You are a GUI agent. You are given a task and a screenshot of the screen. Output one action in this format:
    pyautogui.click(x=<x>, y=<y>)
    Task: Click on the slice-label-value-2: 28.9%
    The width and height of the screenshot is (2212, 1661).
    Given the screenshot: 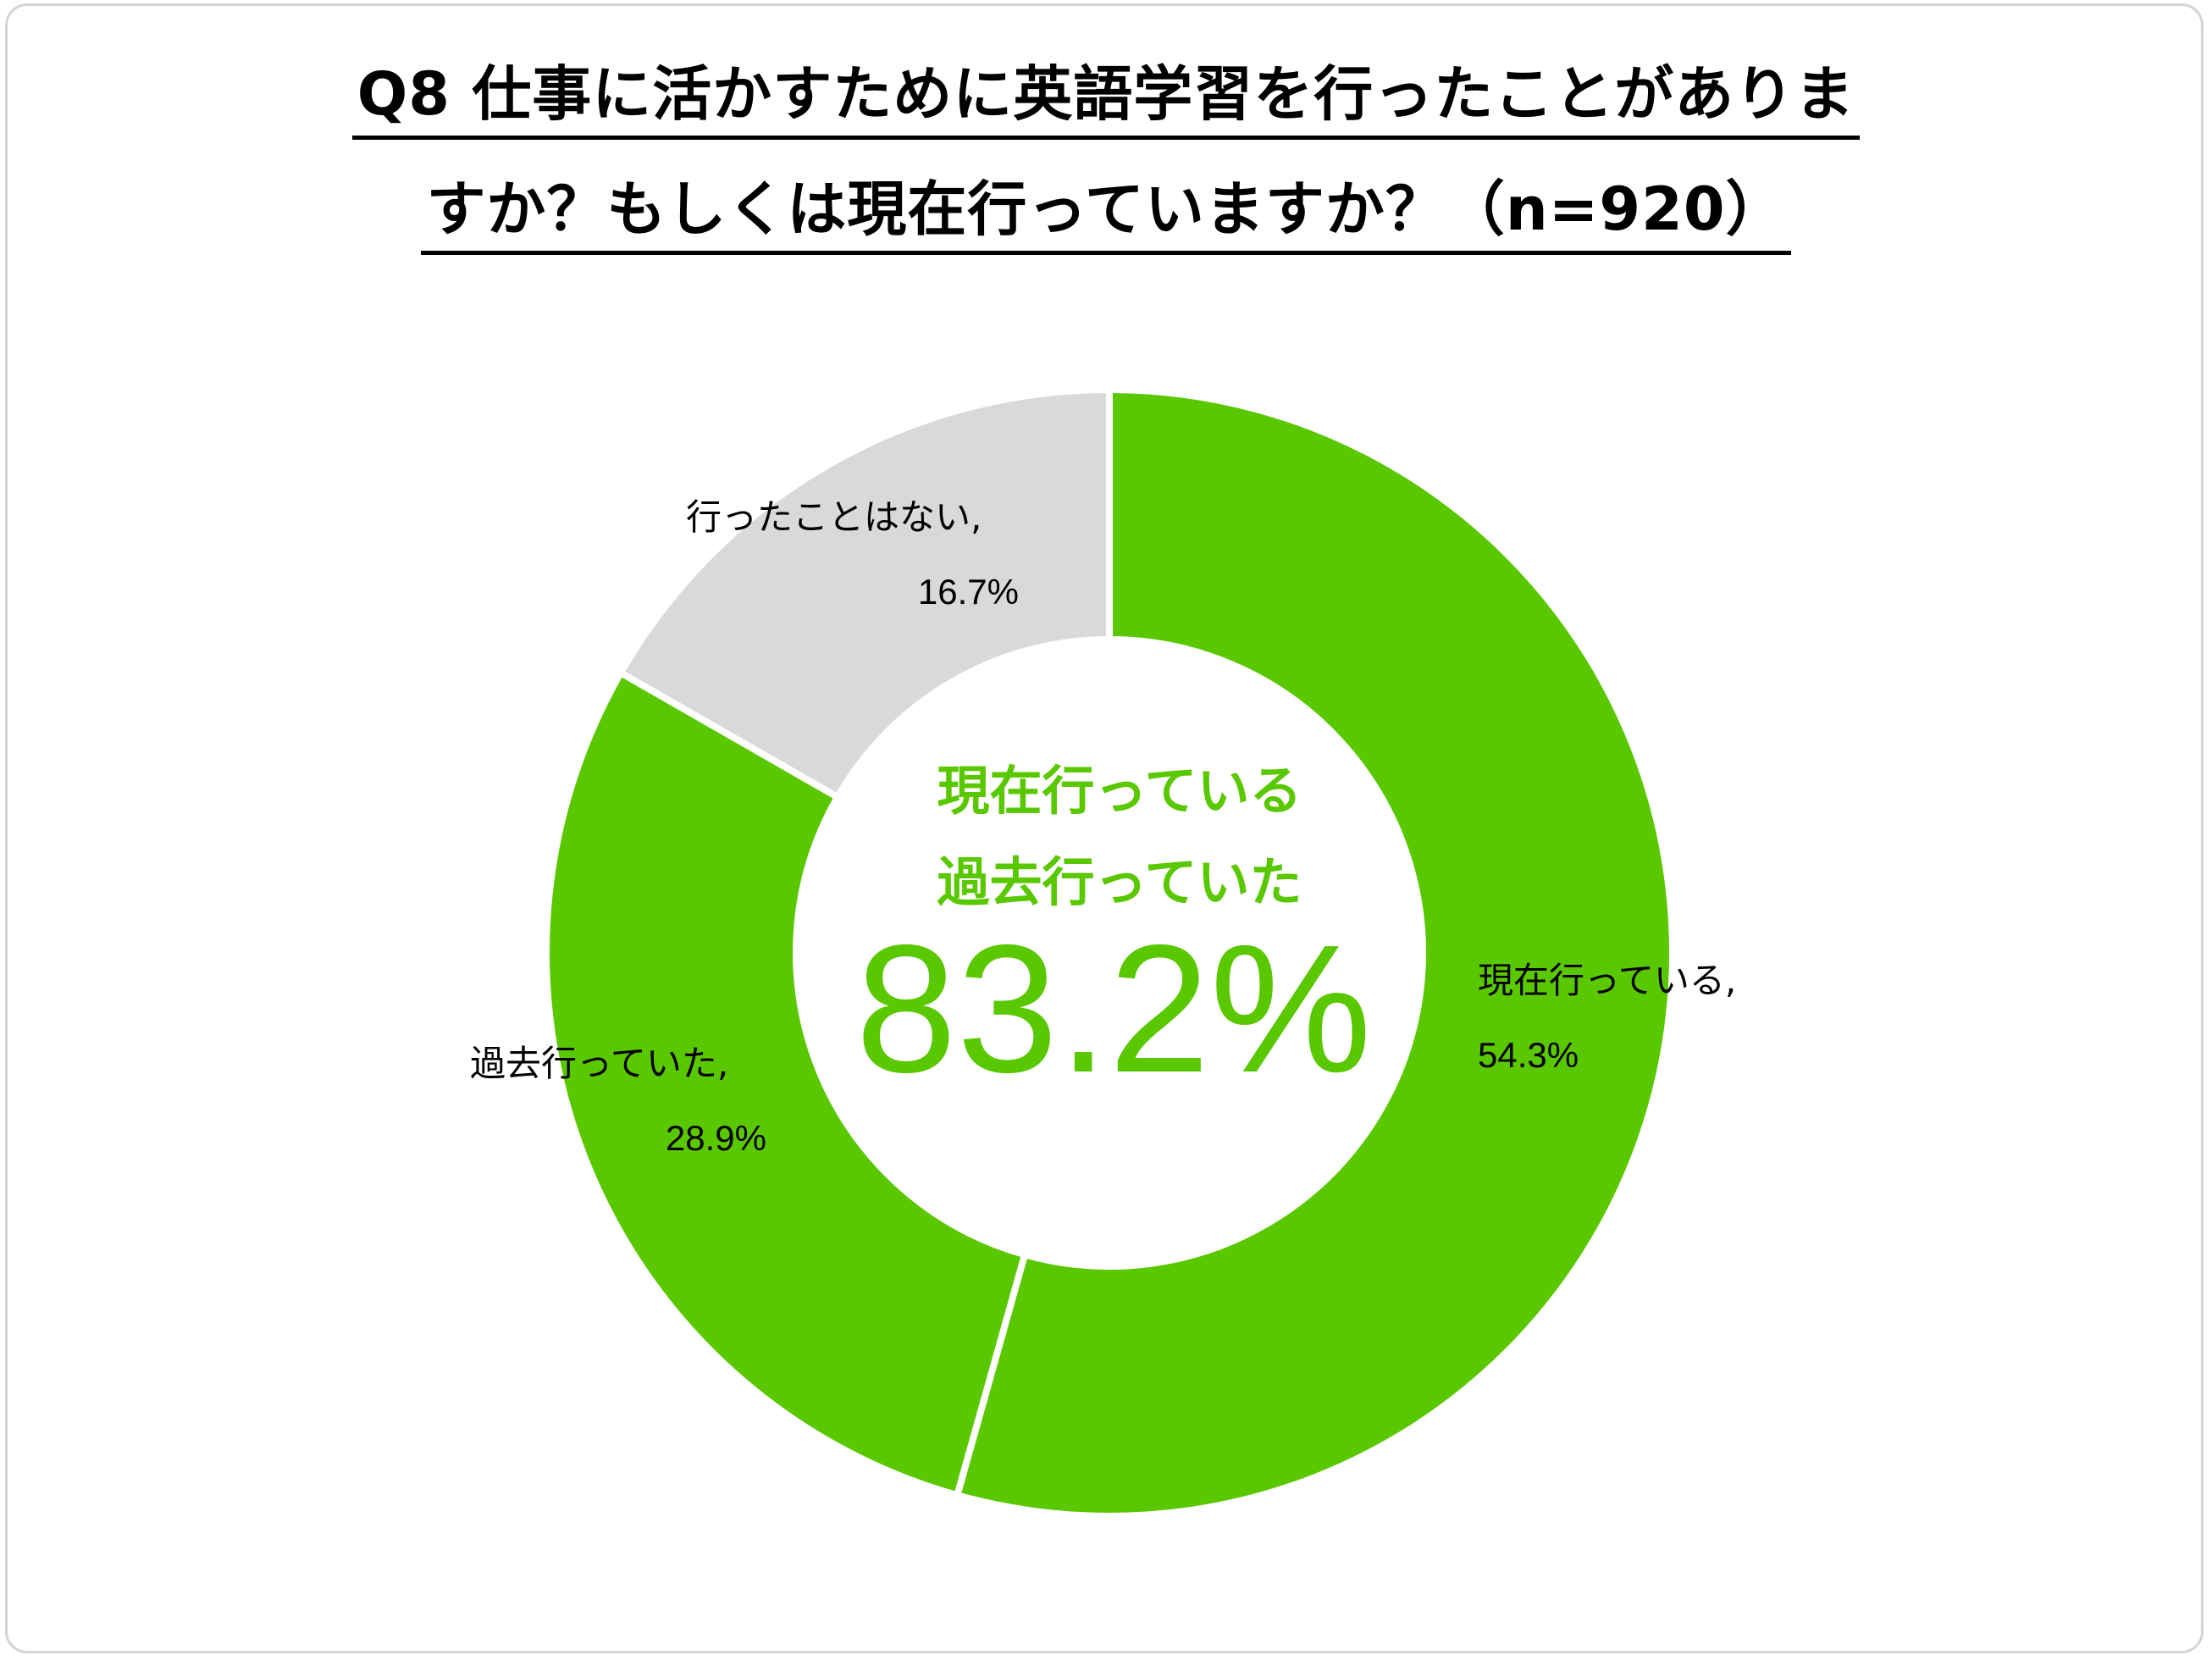 What is the action you would take?
    pyautogui.click(x=716, y=1138)
    